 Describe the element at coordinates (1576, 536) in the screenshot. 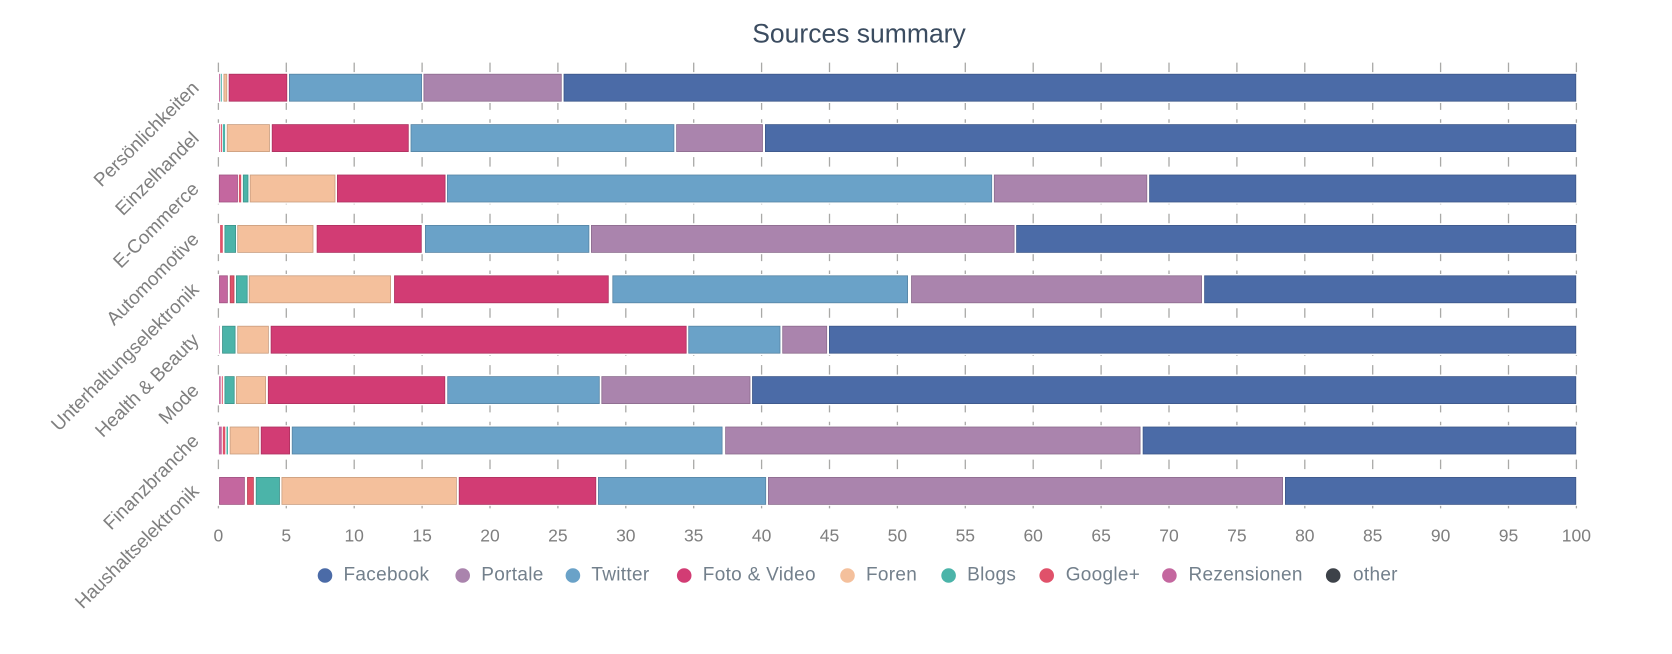

I see `svg-text: 100` at that location.